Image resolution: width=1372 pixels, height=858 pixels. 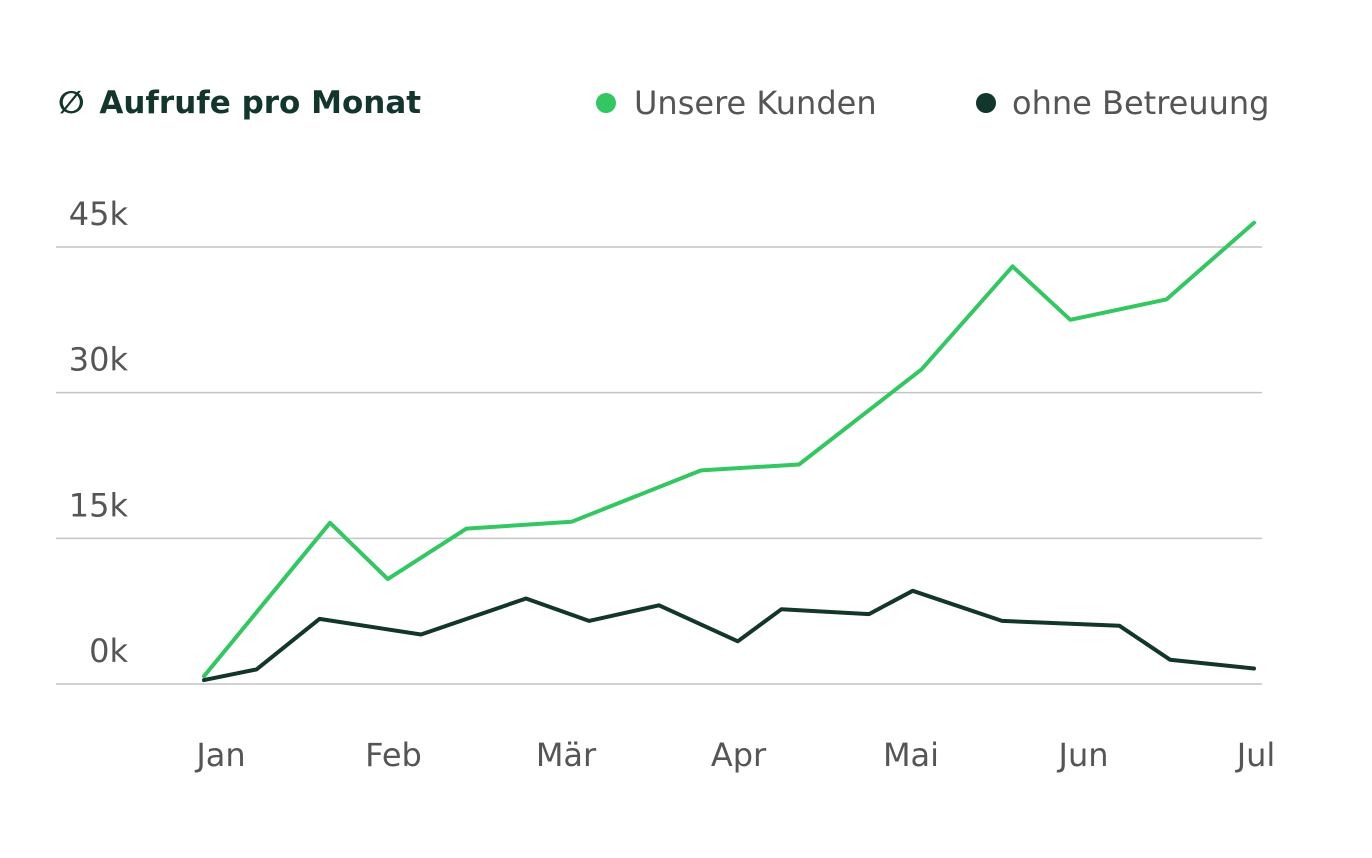 What do you see at coordinates (606, 103) in the screenshot?
I see `legend-marker-unsere-kunden` at bounding box center [606, 103].